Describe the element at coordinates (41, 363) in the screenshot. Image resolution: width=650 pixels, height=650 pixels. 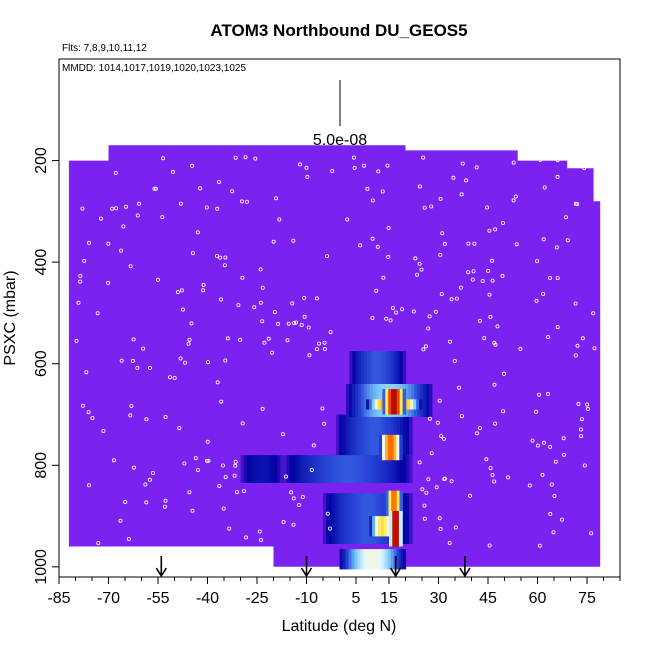
I see `y-tick-label: 600` at that location.